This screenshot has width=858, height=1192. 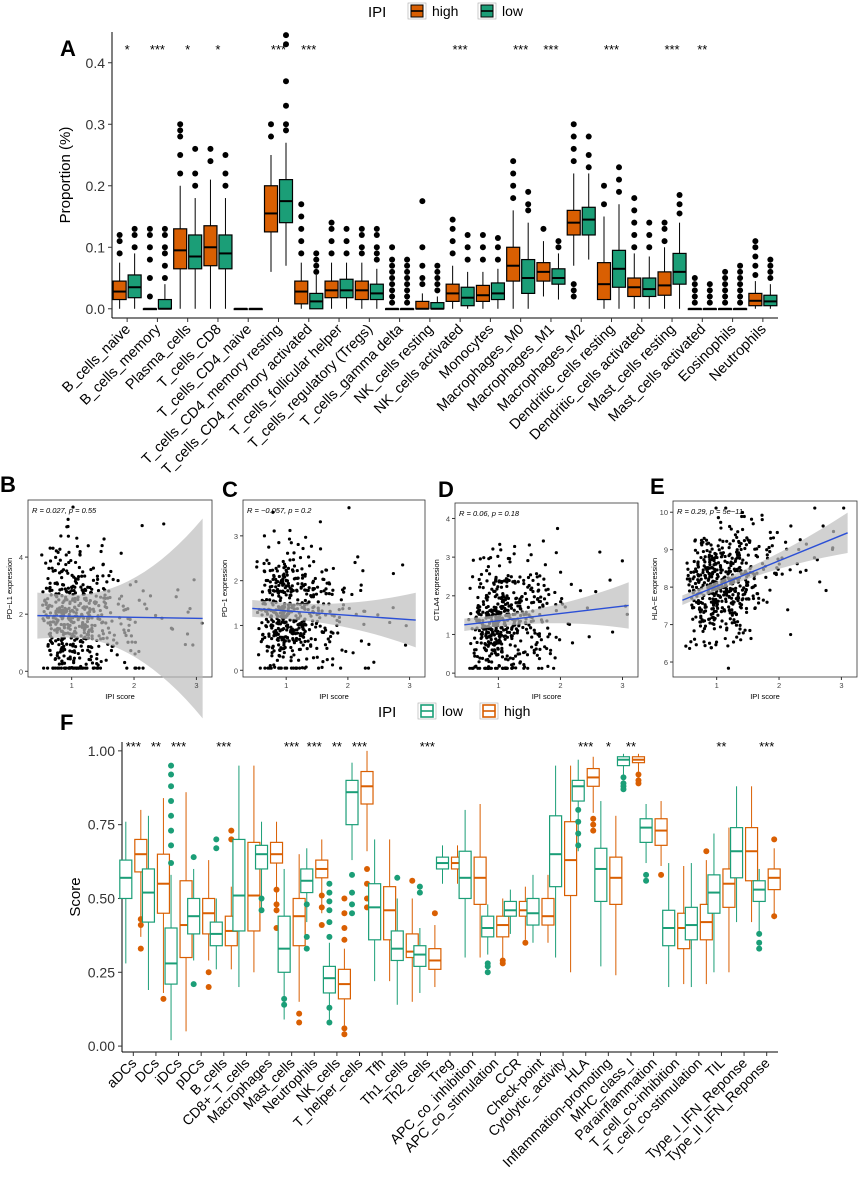 What do you see at coordinates (717, 685) in the screenshot?
I see `x-tick-label: 1` at bounding box center [717, 685].